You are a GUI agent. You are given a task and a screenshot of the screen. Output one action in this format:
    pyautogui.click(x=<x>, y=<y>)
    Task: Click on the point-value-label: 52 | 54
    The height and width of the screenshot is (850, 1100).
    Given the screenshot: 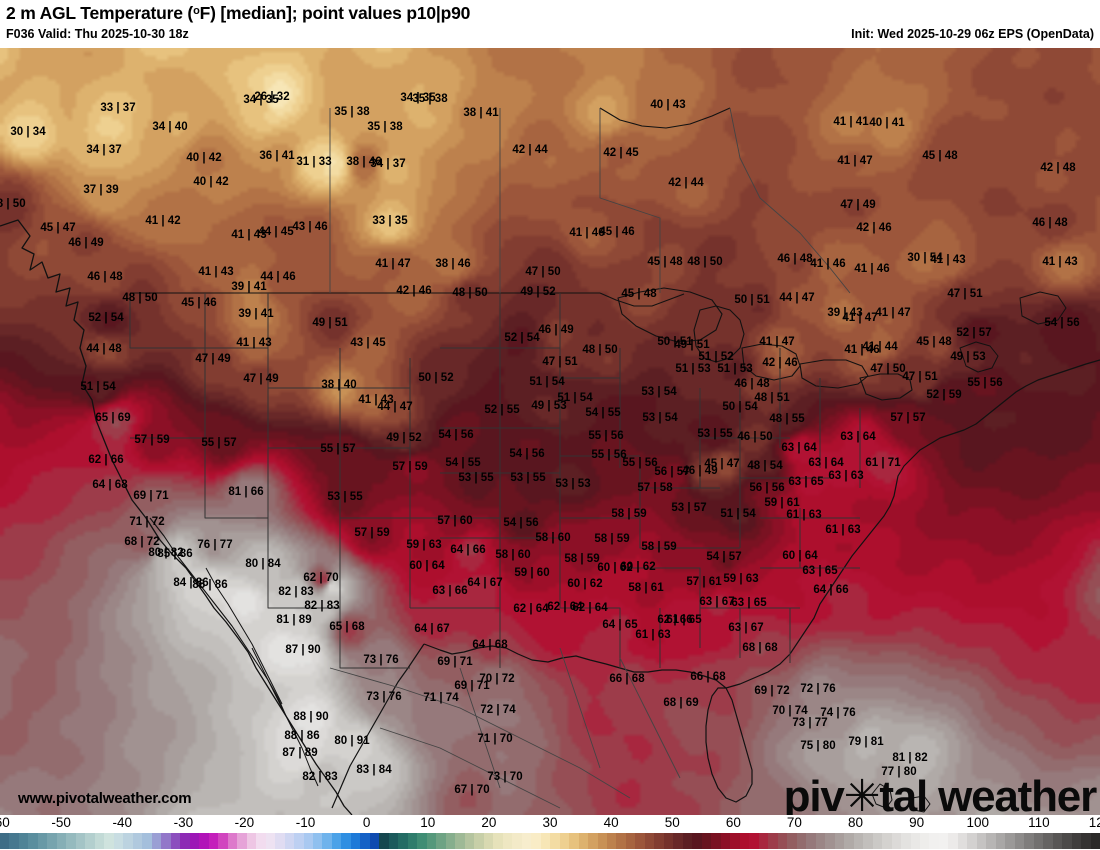 What is the action you would take?
    pyautogui.click(x=106, y=318)
    